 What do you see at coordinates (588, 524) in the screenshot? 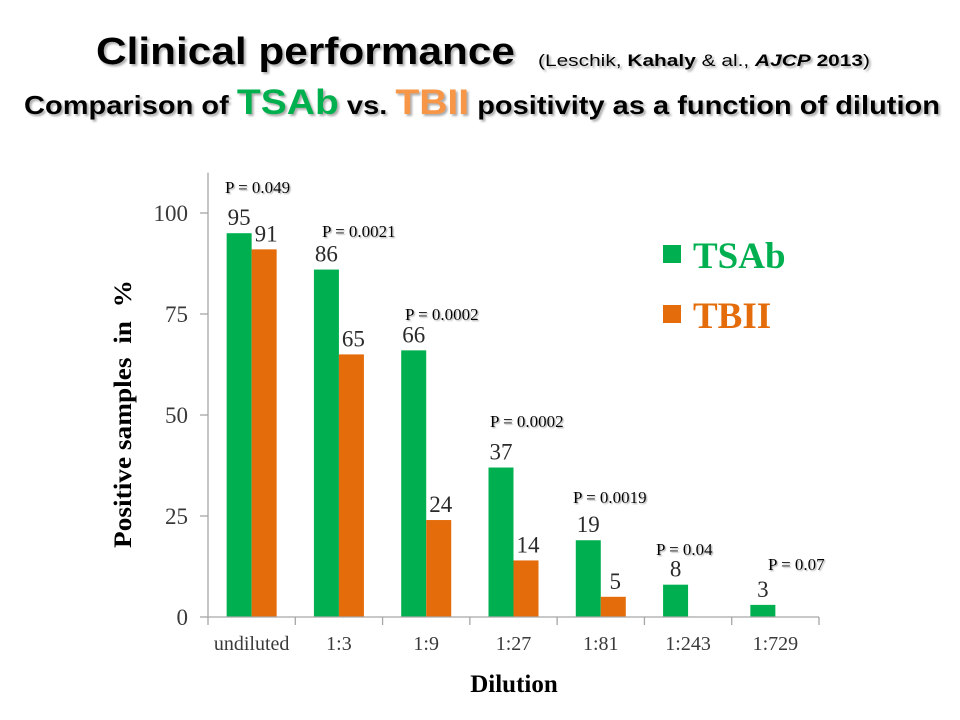
I see `value-label-tsab: 19` at bounding box center [588, 524].